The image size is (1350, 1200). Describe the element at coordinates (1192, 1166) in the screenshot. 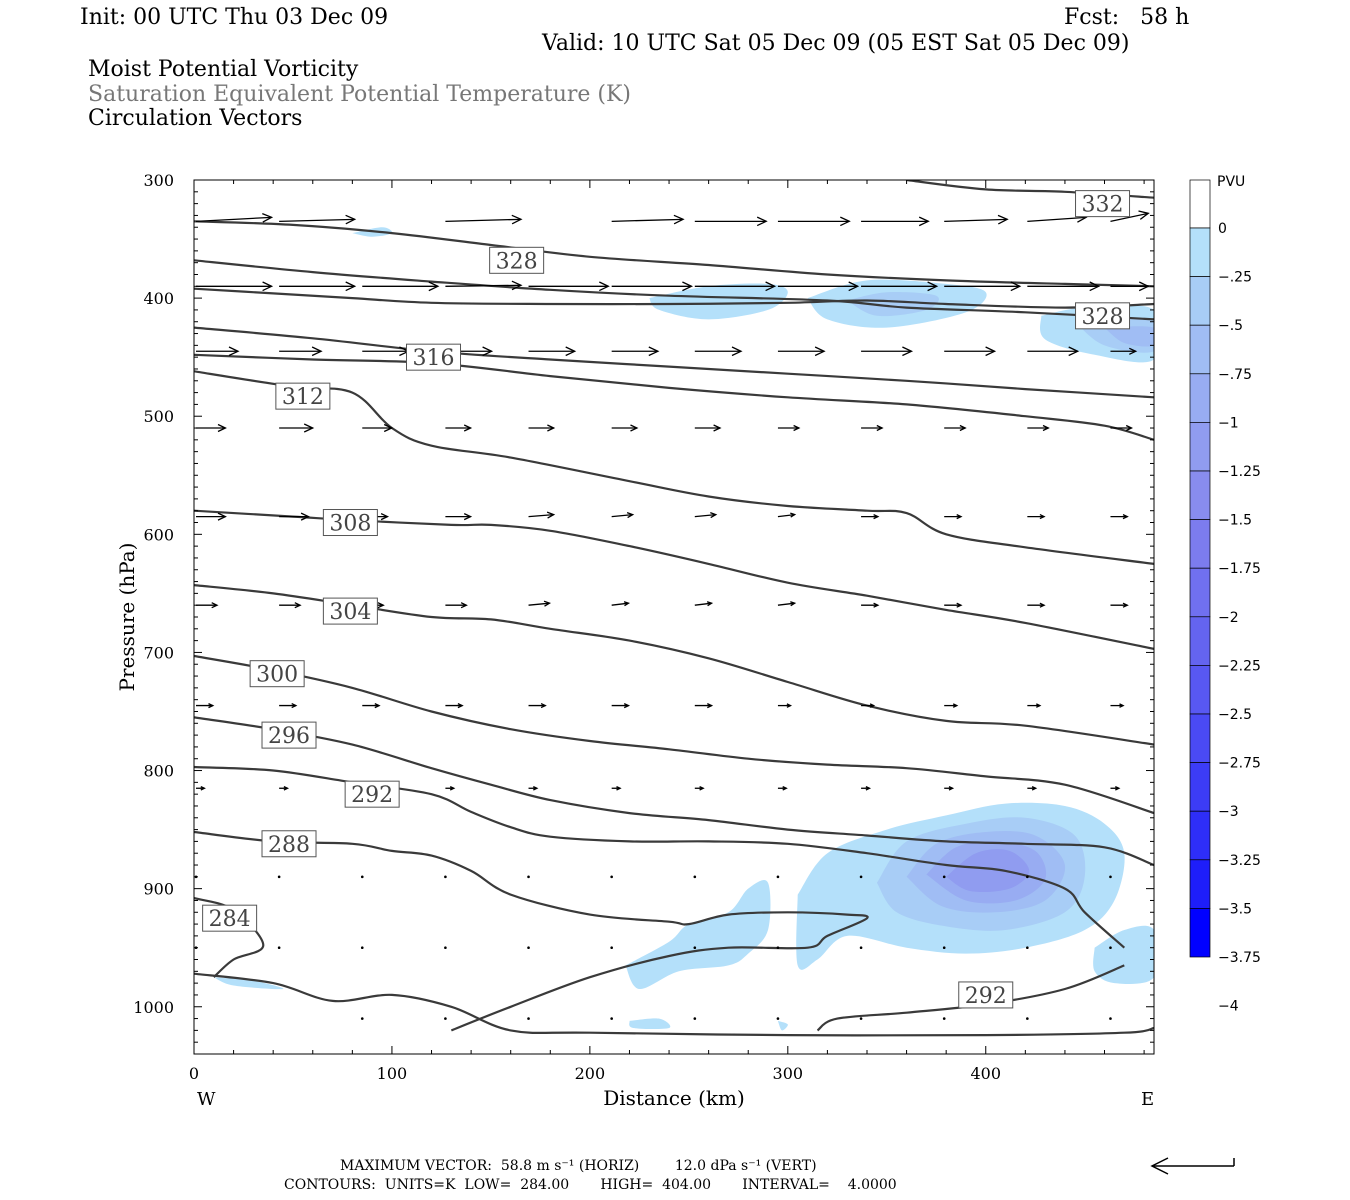

I see `reference-vector-arrow` at that location.